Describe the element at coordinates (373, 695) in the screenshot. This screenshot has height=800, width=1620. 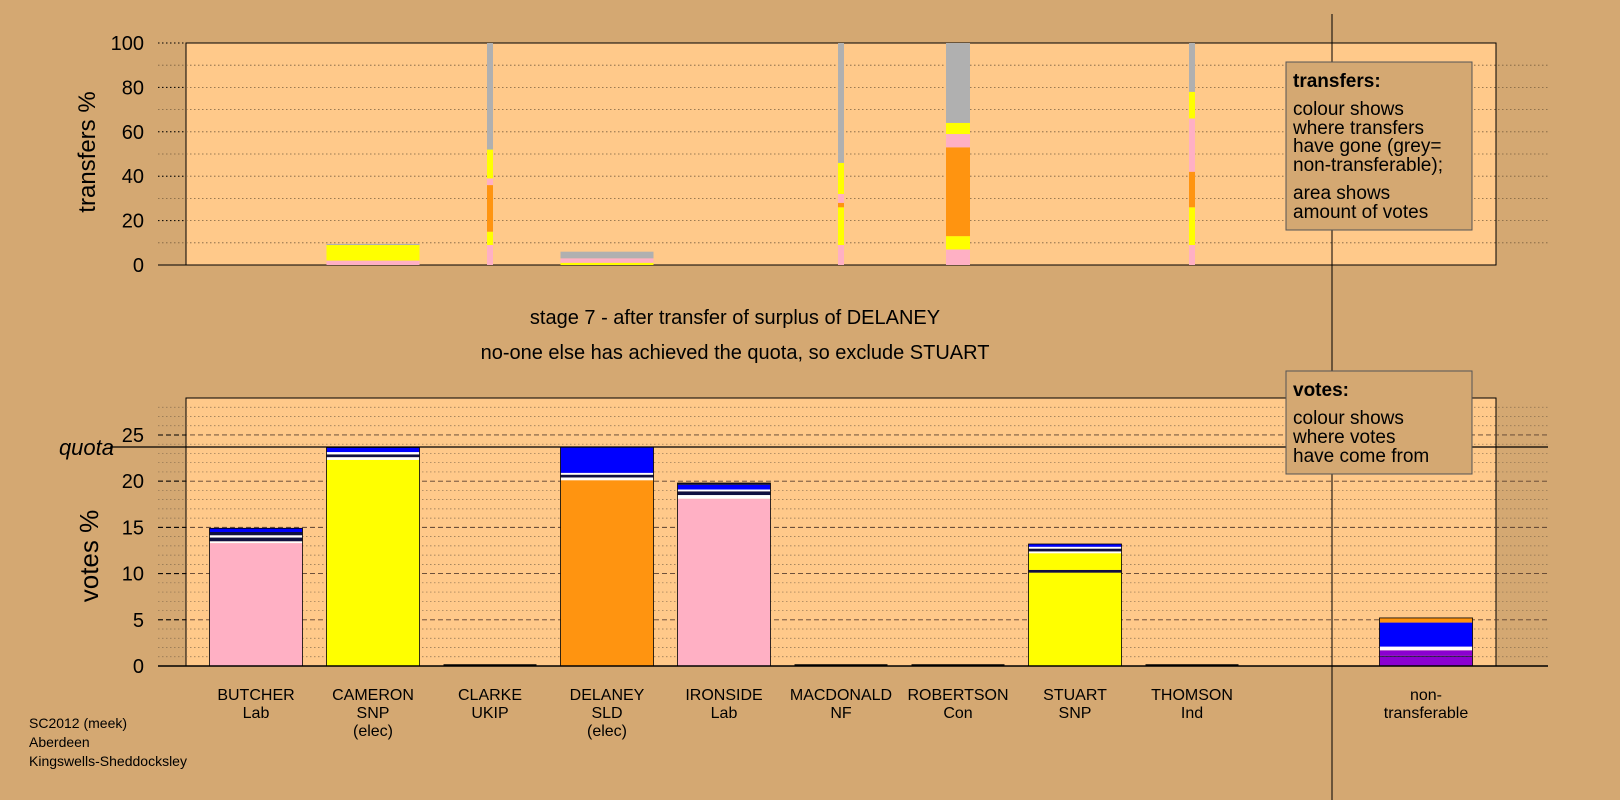
I see `candidate-label: CAMERON` at that location.